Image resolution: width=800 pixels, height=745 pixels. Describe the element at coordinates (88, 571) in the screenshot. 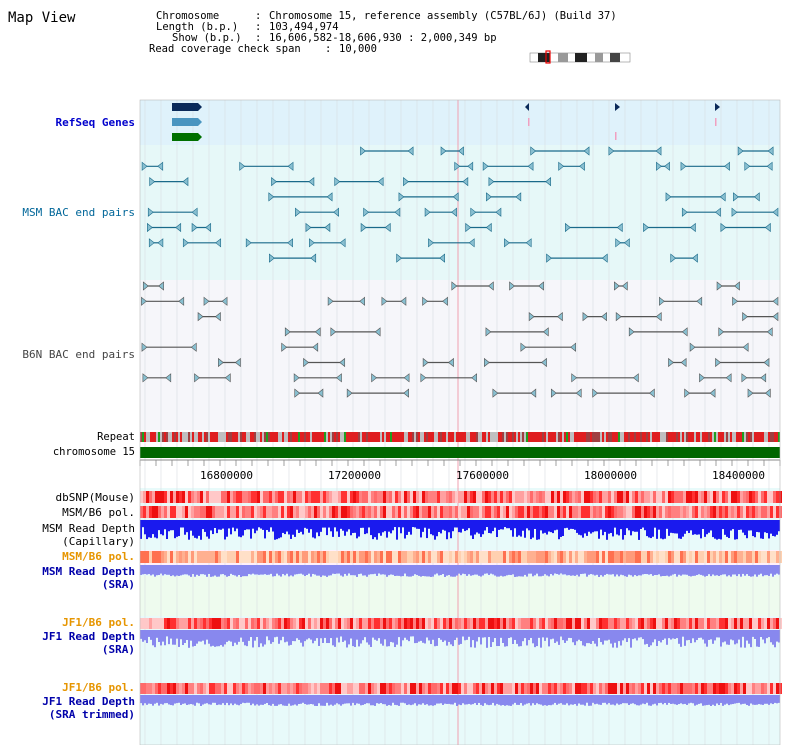

I see `track-label-msm-depth-sra: MSM Read Depth` at that location.